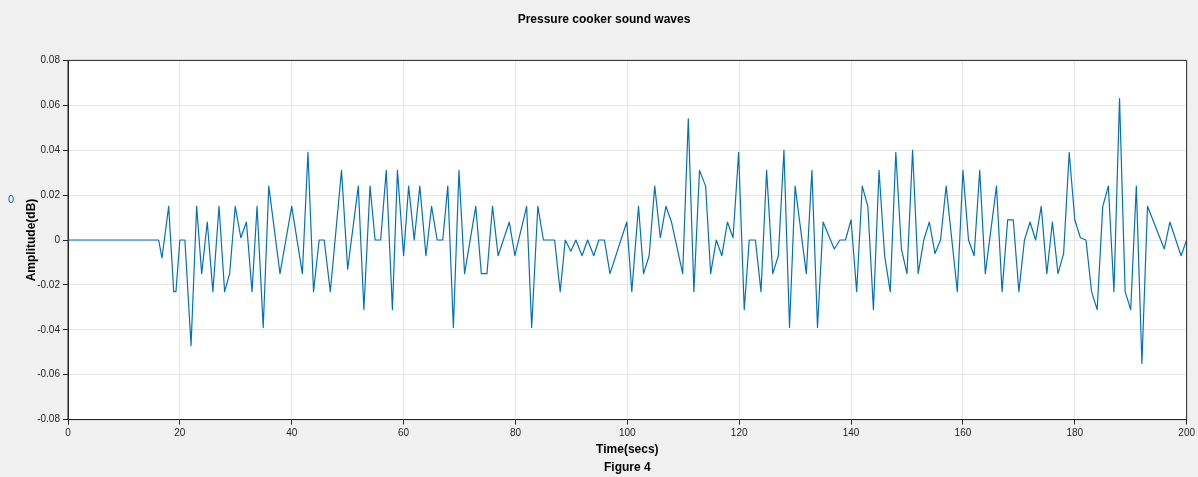 This screenshot has height=477, width=1198. I want to click on chart-title: Pressure cooker sound waves, so click(604, 18).